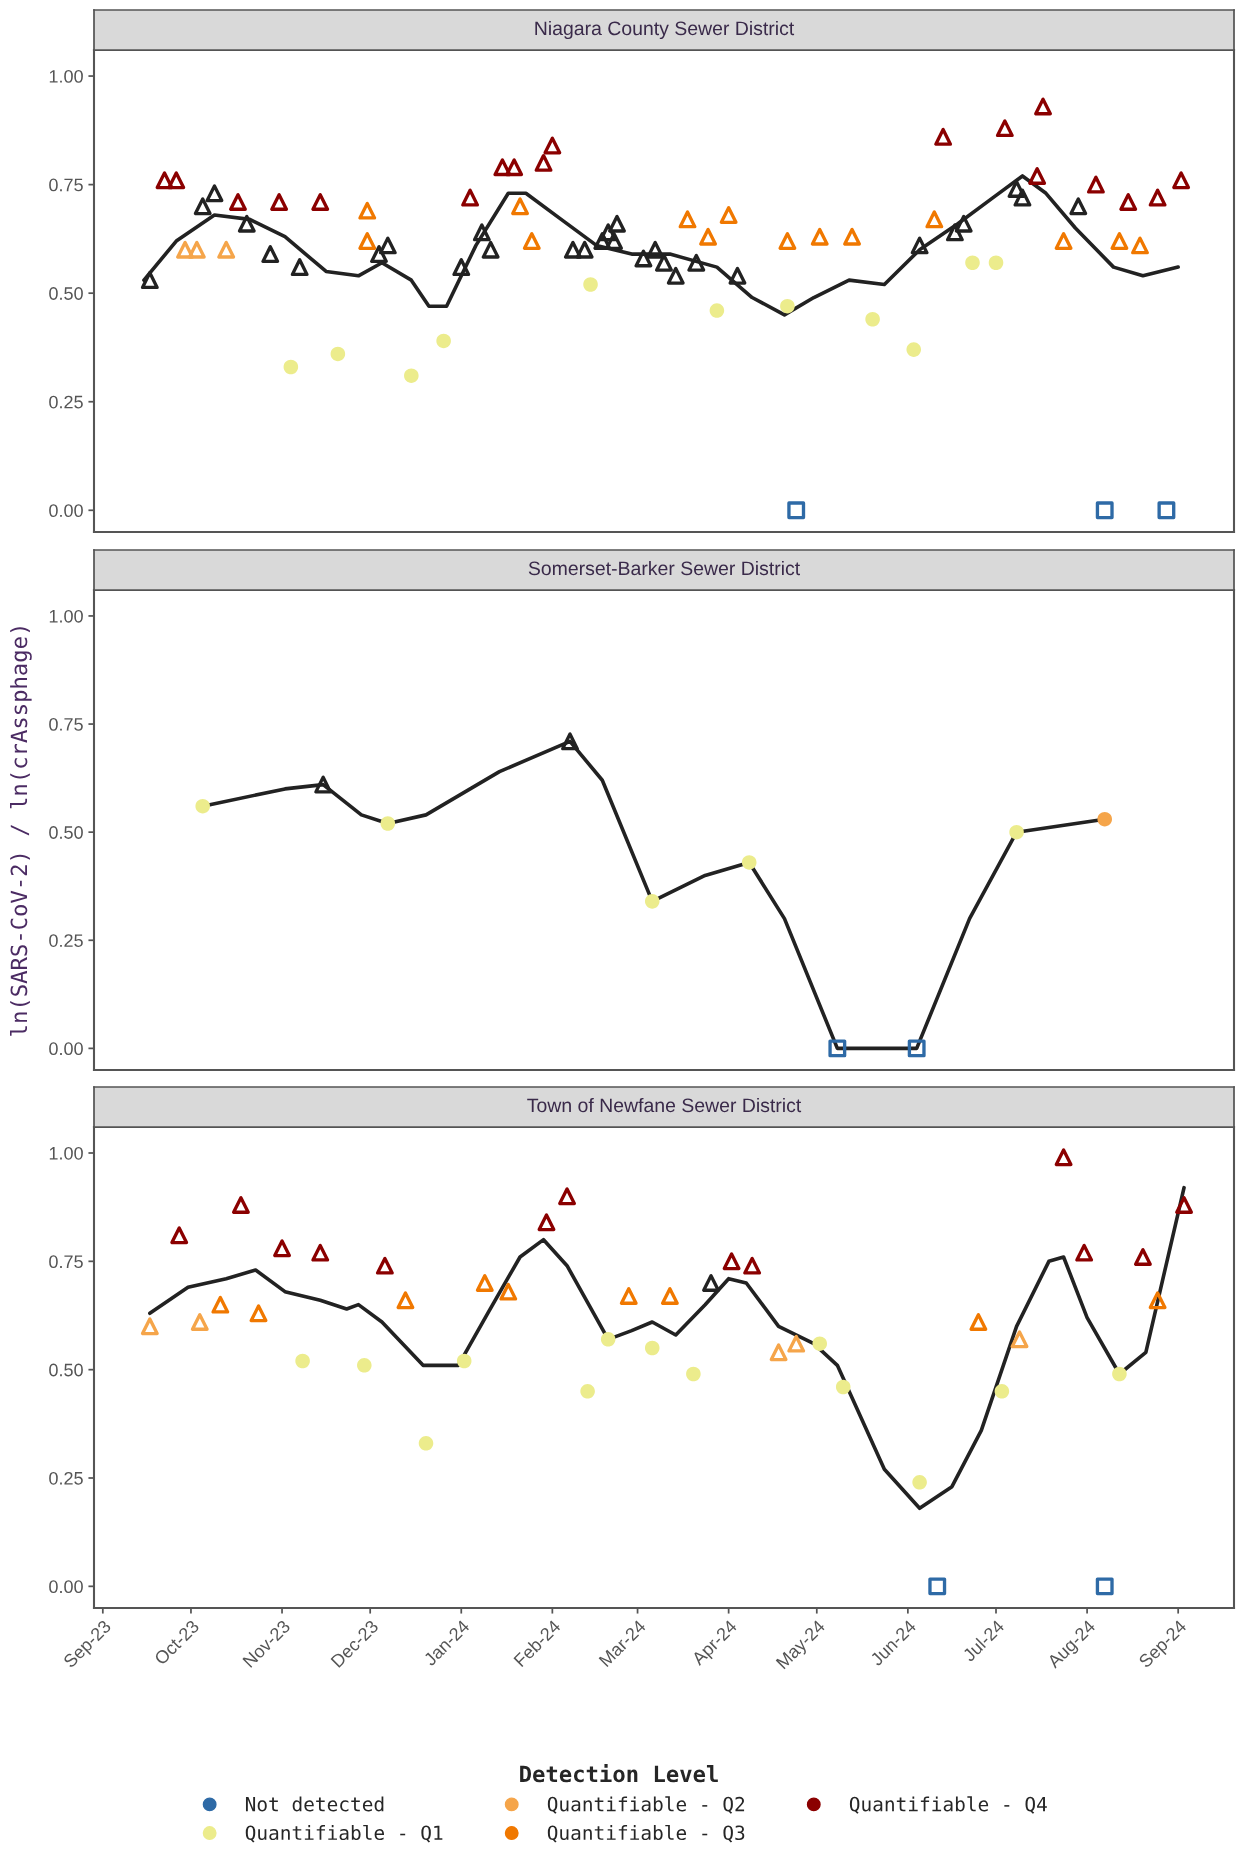 The width and height of the screenshot is (1238, 1875). Describe the element at coordinates (664, 568) in the screenshot. I see `chart-title: Somerset-Barker Sewer District` at that location.